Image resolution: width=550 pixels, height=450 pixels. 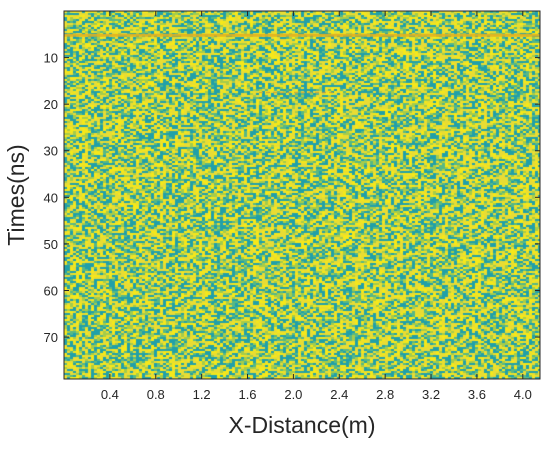 What do you see at coordinates (385, 394) in the screenshot?
I see `x-tick-label: 2.8` at bounding box center [385, 394].